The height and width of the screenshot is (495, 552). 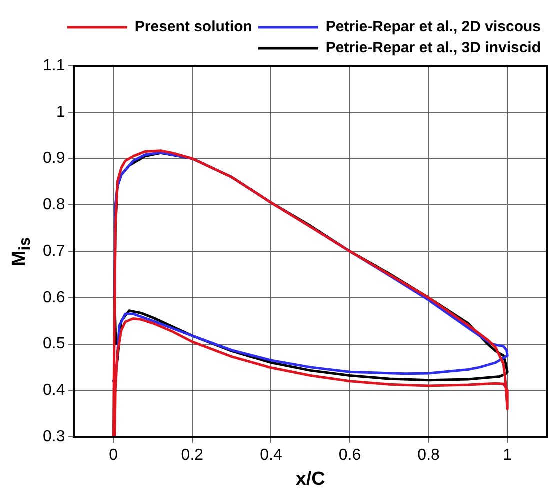 What do you see at coordinates (61, 112) in the screenshot?
I see `y-tick-label: 1` at bounding box center [61, 112].